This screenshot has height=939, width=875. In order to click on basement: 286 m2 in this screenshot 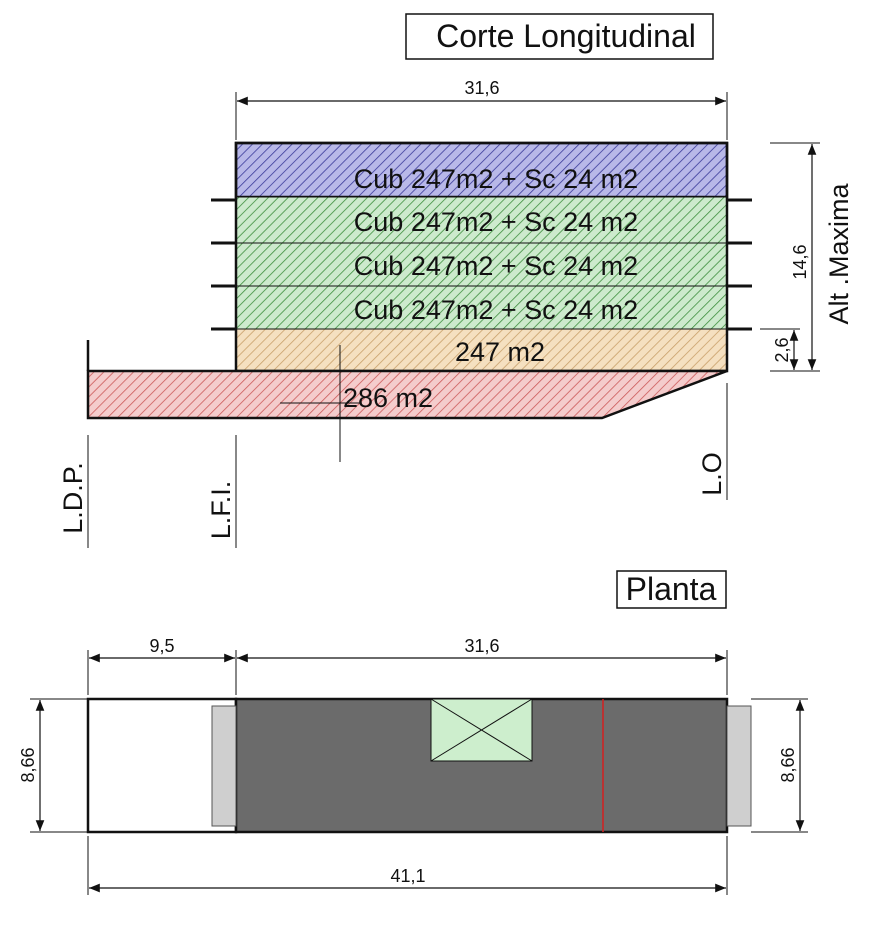, I will do `click(407, 380)`.